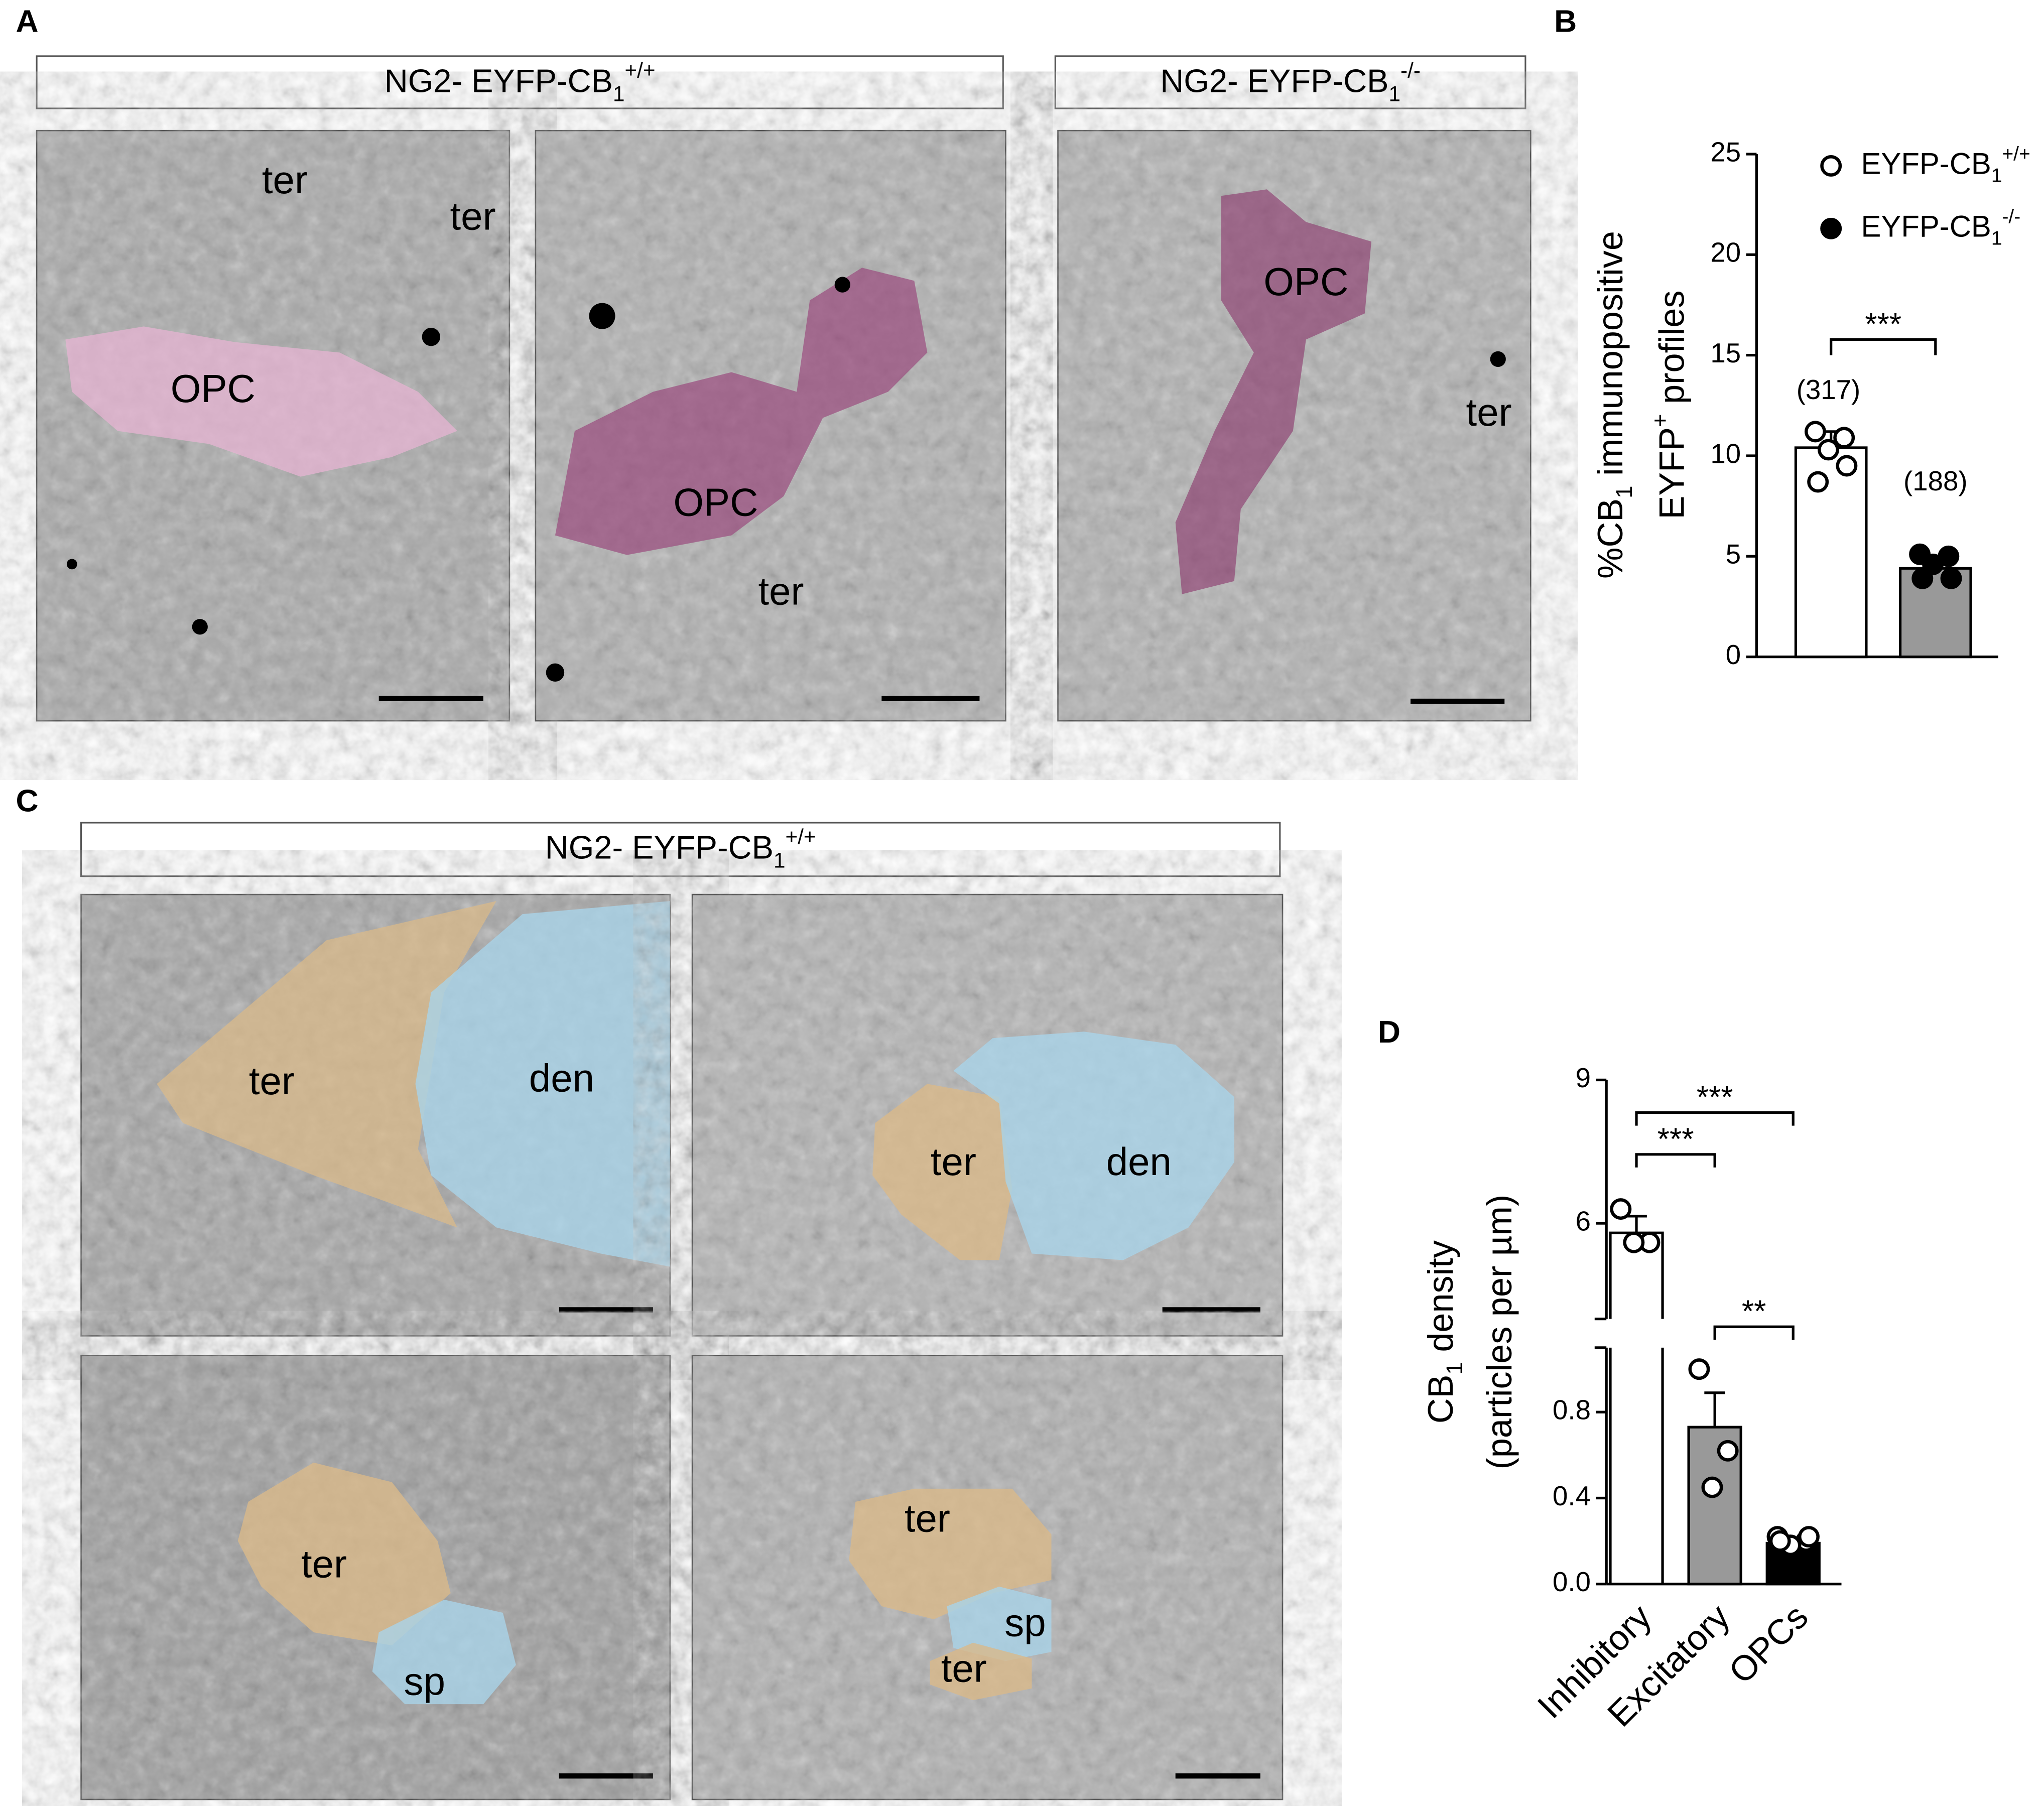 The height and width of the screenshot is (1806, 2044). What do you see at coordinates (1754, 1311) in the screenshot?
I see `significance: **` at bounding box center [1754, 1311].